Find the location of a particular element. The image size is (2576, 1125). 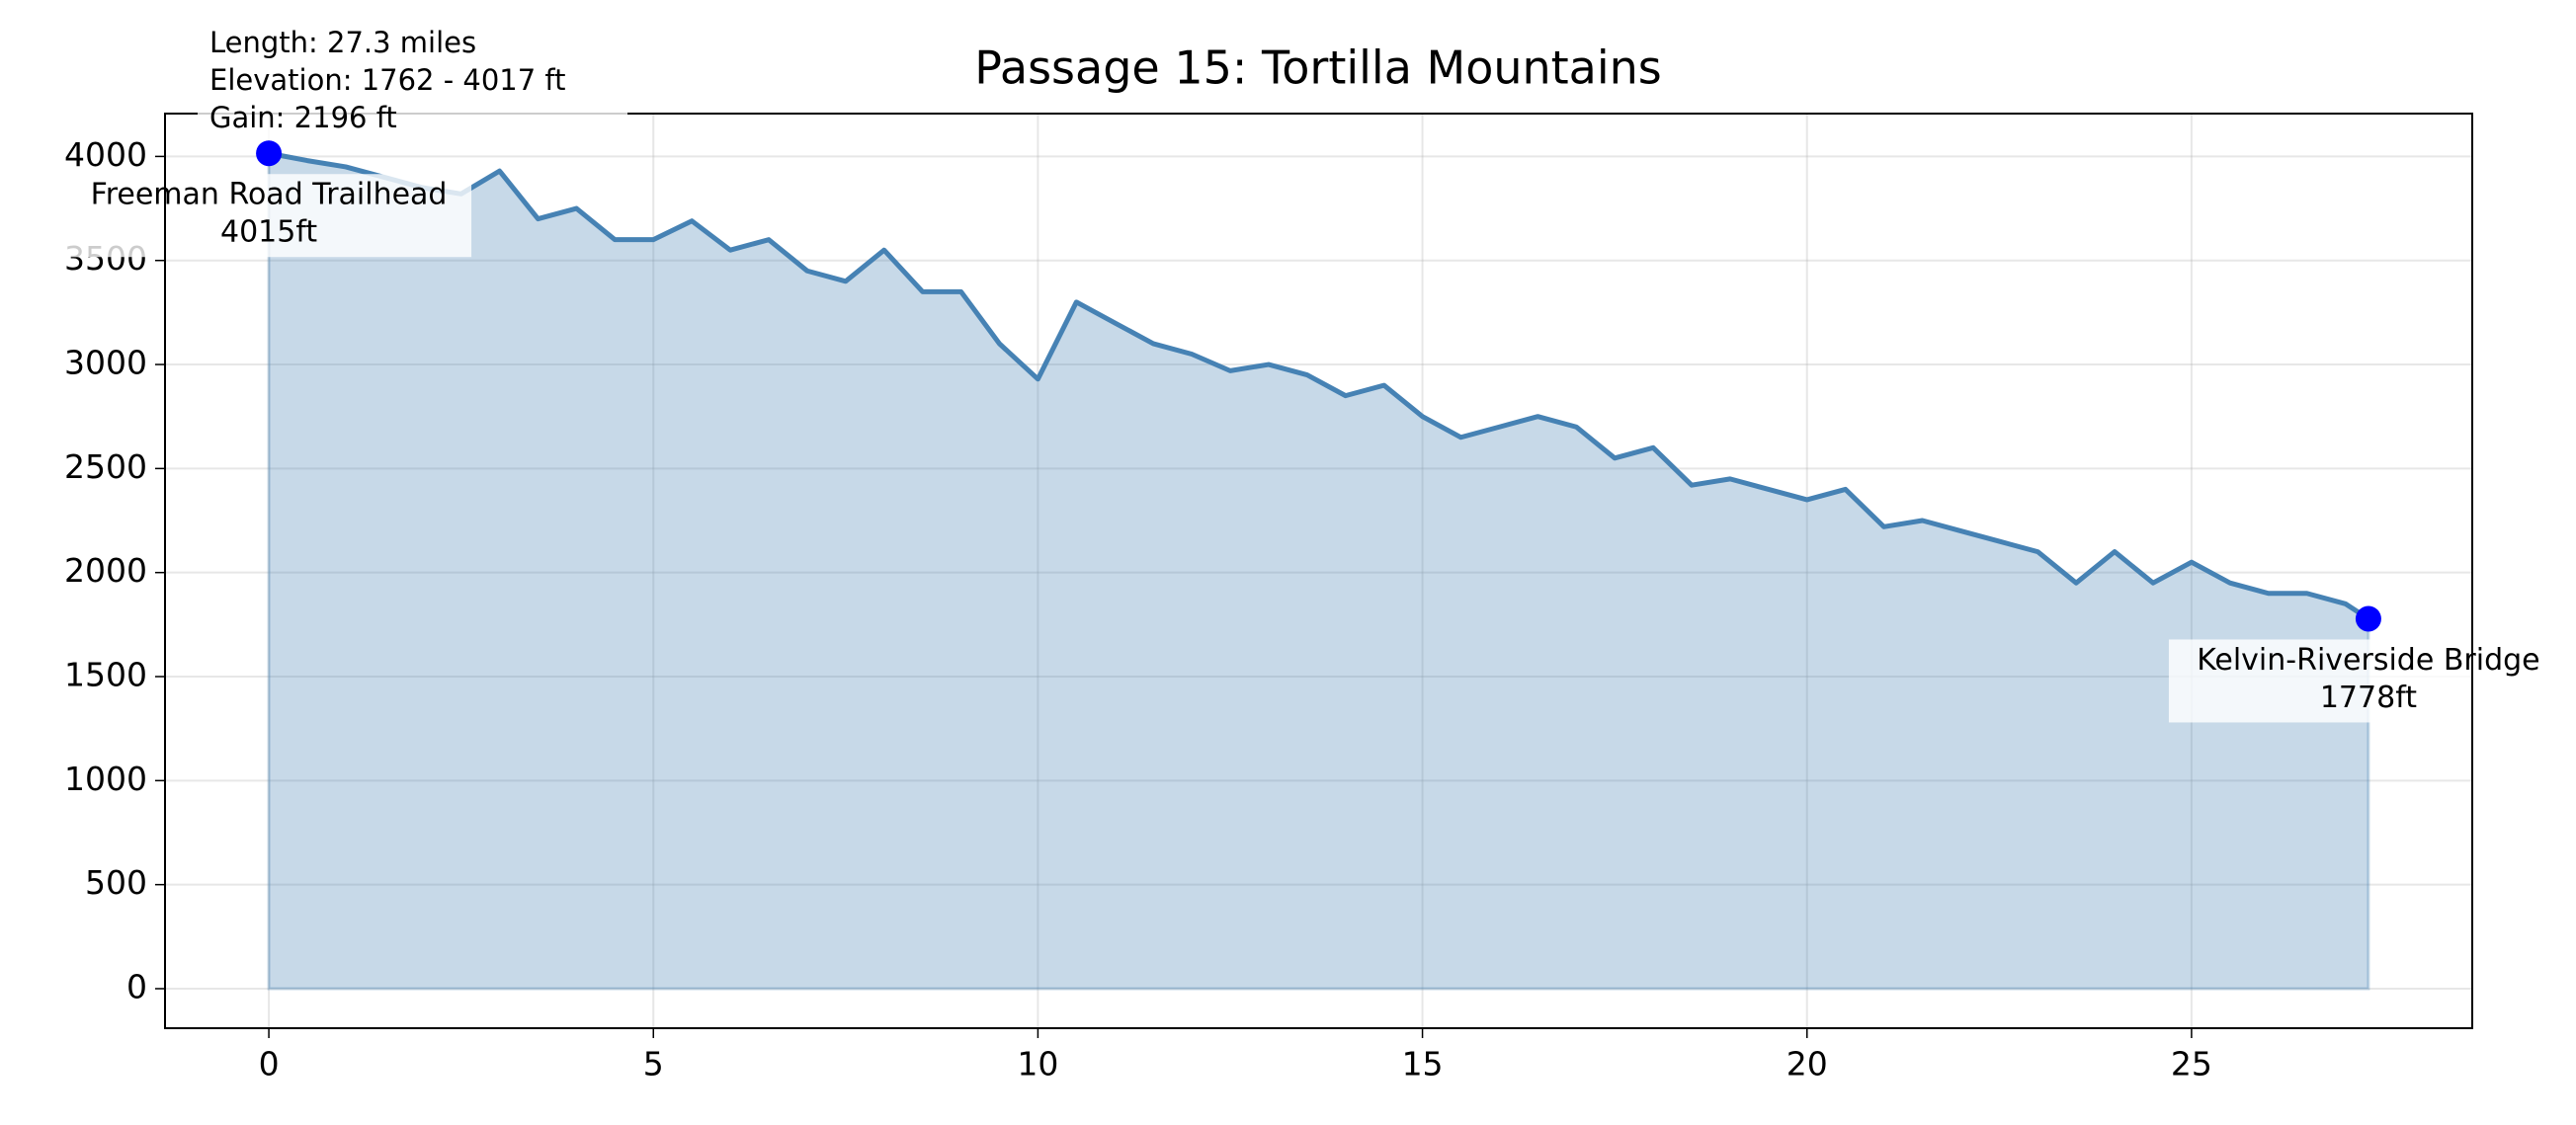

x-tick-label: 20 is located at coordinates (1807, 1064).